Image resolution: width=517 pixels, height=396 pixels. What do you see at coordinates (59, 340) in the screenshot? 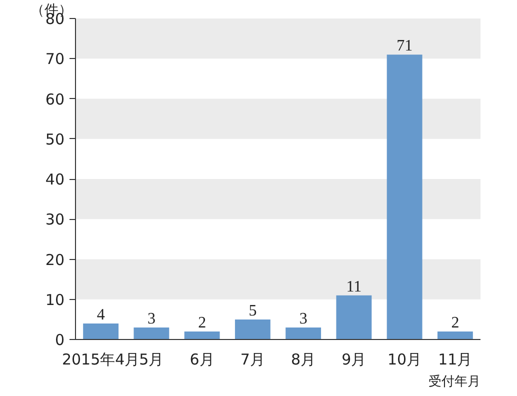
I see `y-tick-label: 0` at bounding box center [59, 340].